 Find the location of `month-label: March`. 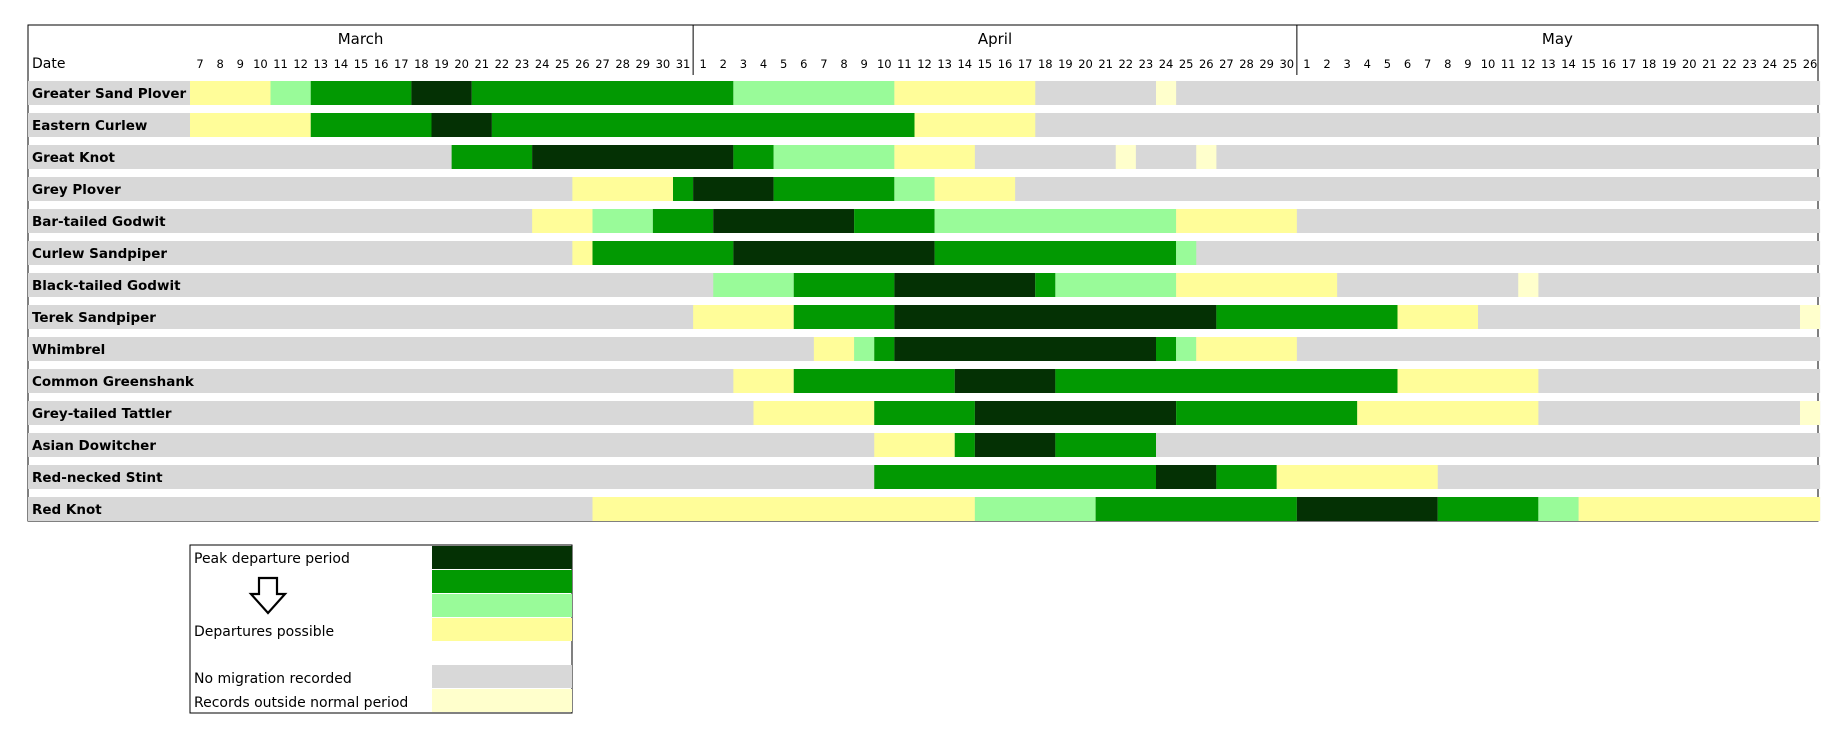

month-label: March is located at coordinates (361, 39).